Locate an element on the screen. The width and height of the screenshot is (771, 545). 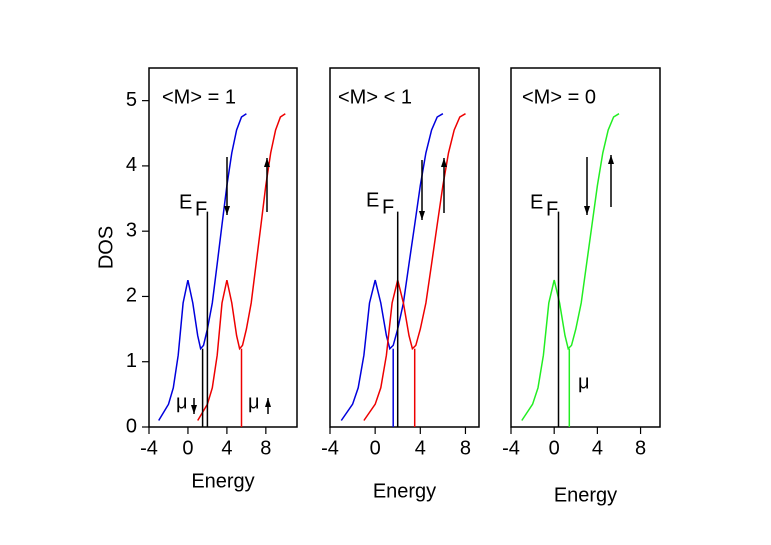
y-tick-label: 2 is located at coordinates (131, 296).